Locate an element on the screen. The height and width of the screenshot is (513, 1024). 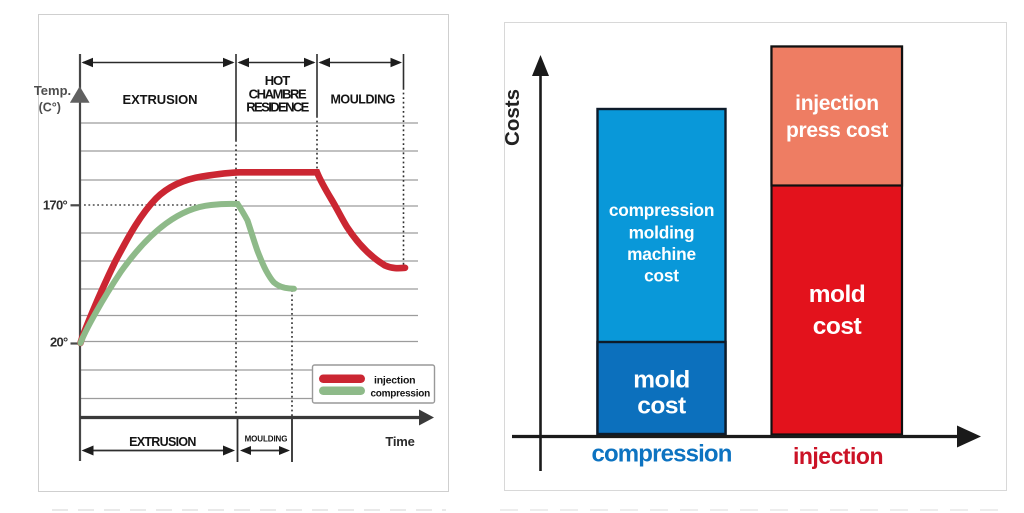
svg-text: 20° is located at coordinates (59, 342).